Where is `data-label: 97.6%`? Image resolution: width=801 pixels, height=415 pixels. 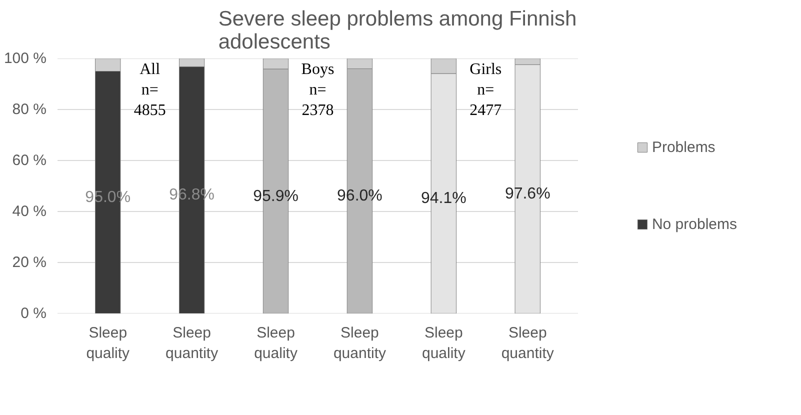
data-label: 97.6% is located at coordinates (527, 194).